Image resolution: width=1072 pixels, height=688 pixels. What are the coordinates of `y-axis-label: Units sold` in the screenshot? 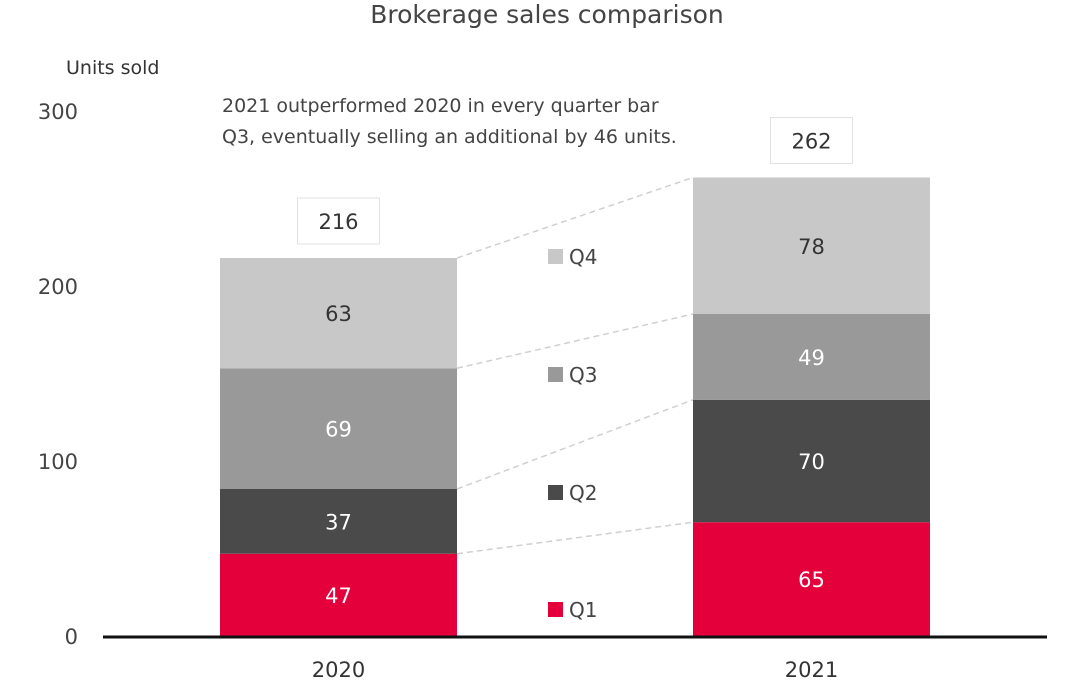 It's located at (112, 68).